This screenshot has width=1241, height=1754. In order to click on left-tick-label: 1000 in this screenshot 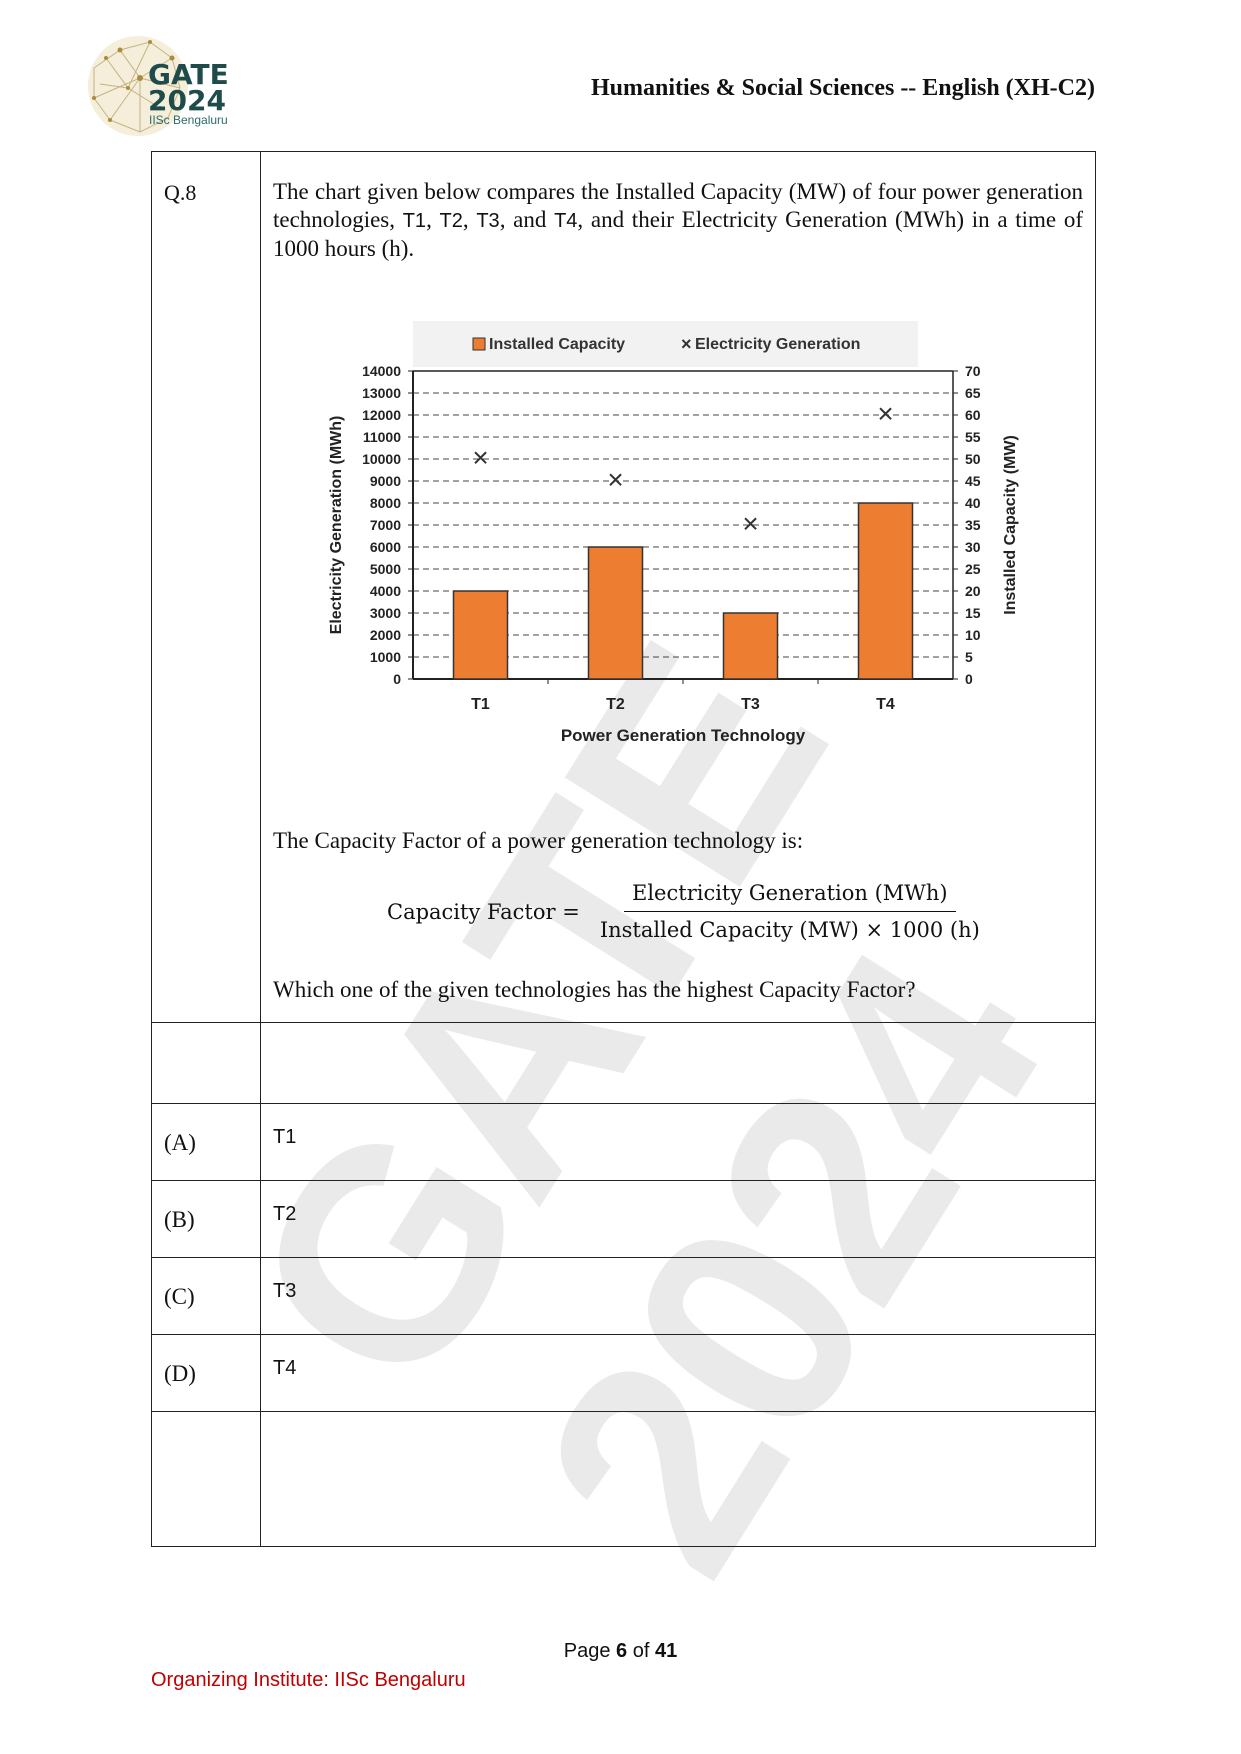, I will do `click(385, 657)`.